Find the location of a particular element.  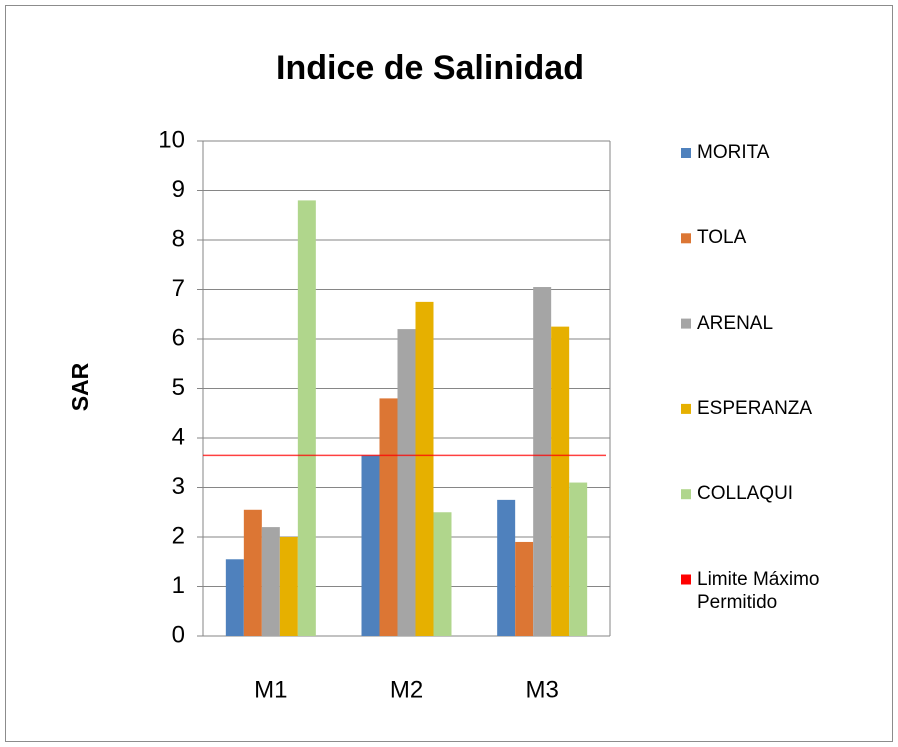

y-tick-label: 10 is located at coordinates (171, 139).